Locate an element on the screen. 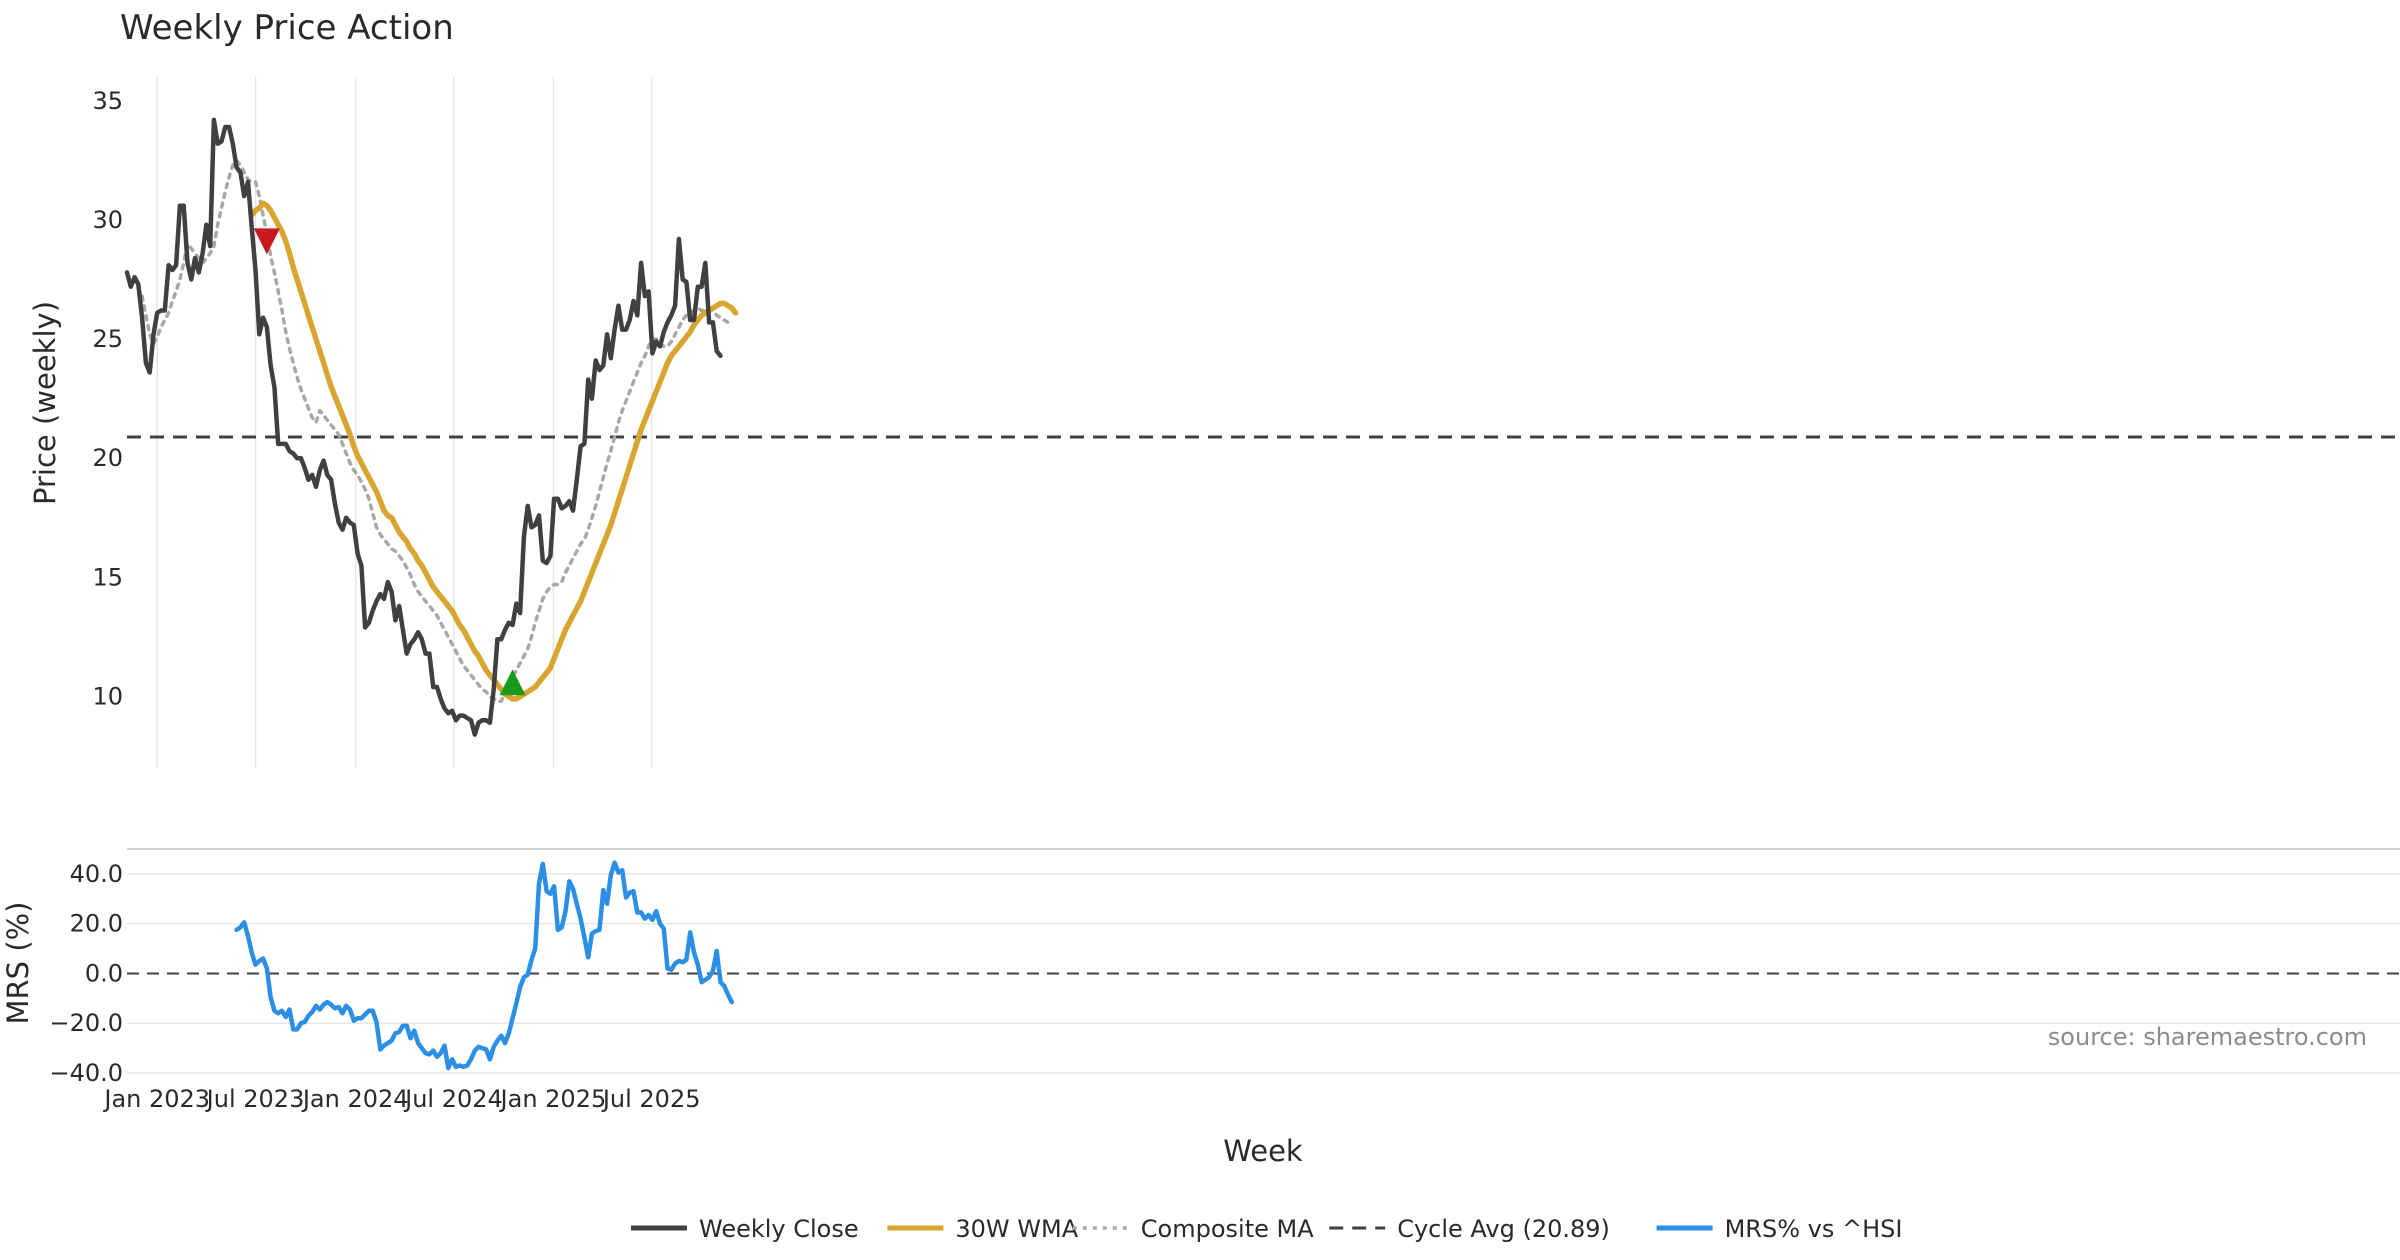  mrs-y-tick-label: −20.0 is located at coordinates (86, 1023).